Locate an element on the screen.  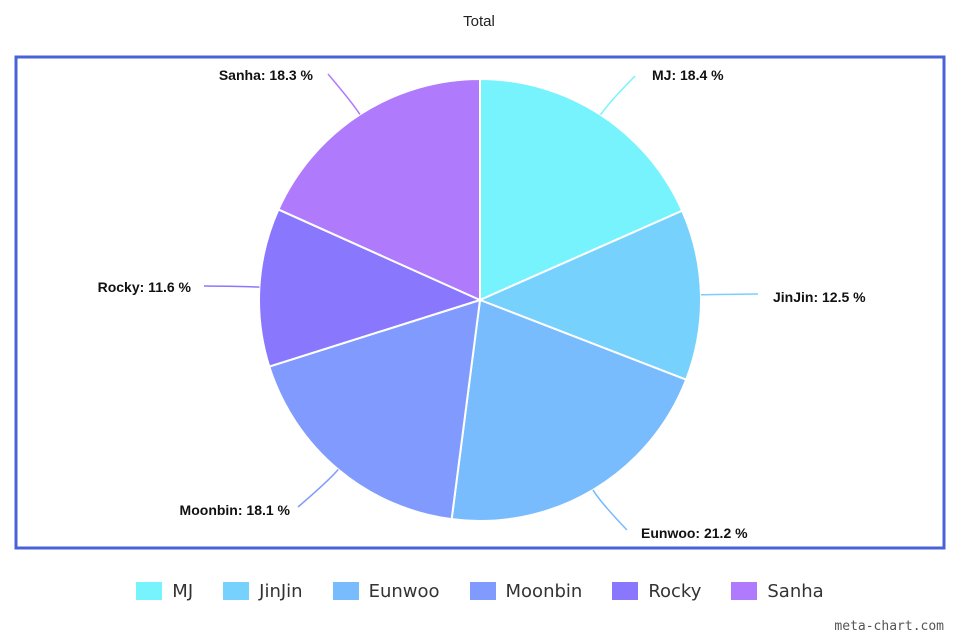
label-connector-jinjin is located at coordinates (729, 294).